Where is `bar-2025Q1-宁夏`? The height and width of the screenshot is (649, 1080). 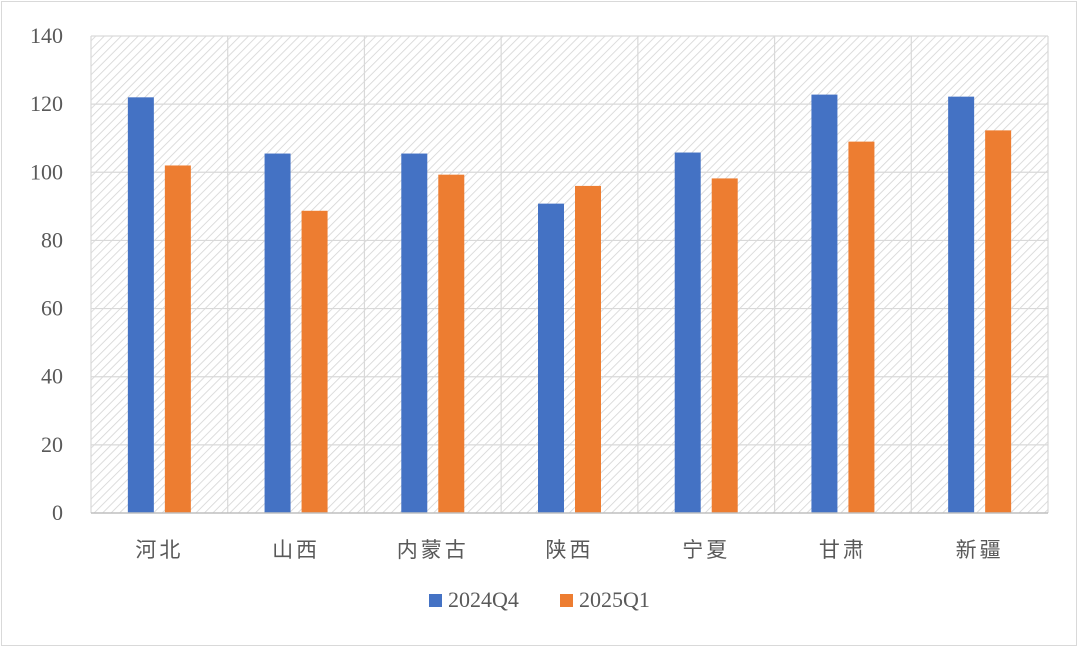 bar-2025Q1-宁夏 is located at coordinates (724, 345).